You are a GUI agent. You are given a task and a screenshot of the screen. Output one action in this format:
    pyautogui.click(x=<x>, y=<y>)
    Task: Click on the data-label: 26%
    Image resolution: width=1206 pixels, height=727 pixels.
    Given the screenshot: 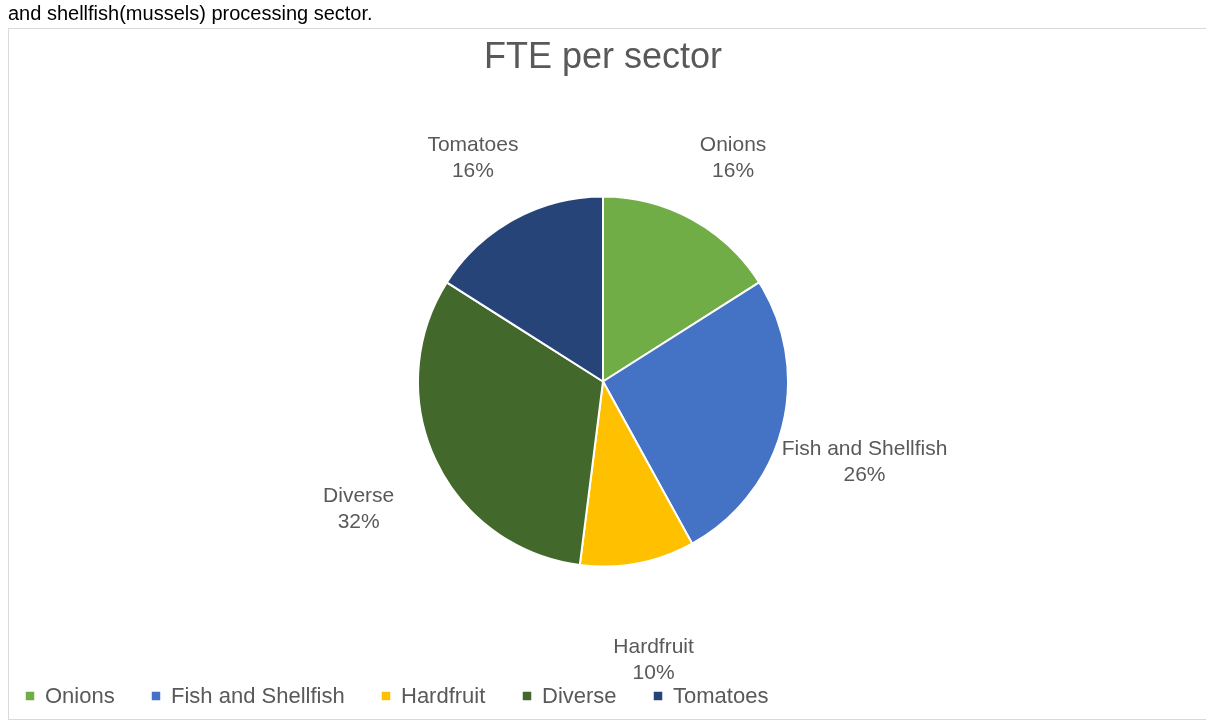 What is the action you would take?
    pyautogui.click(x=864, y=473)
    